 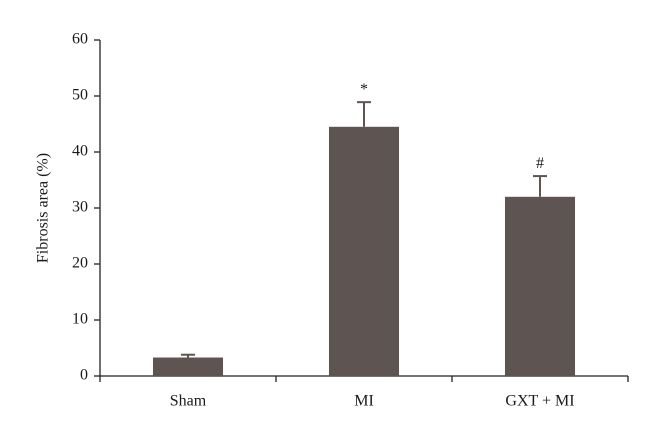 What do you see at coordinates (80, 151) in the screenshot?
I see `y-tick-label: 40` at bounding box center [80, 151].